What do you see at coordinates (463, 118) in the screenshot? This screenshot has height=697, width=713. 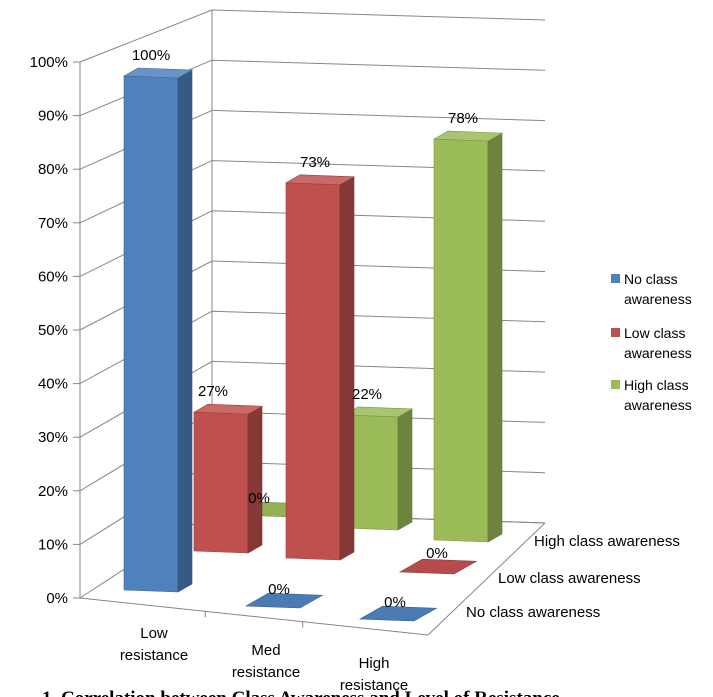 I see `data-label: 78%` at bounding box center [463, 118].